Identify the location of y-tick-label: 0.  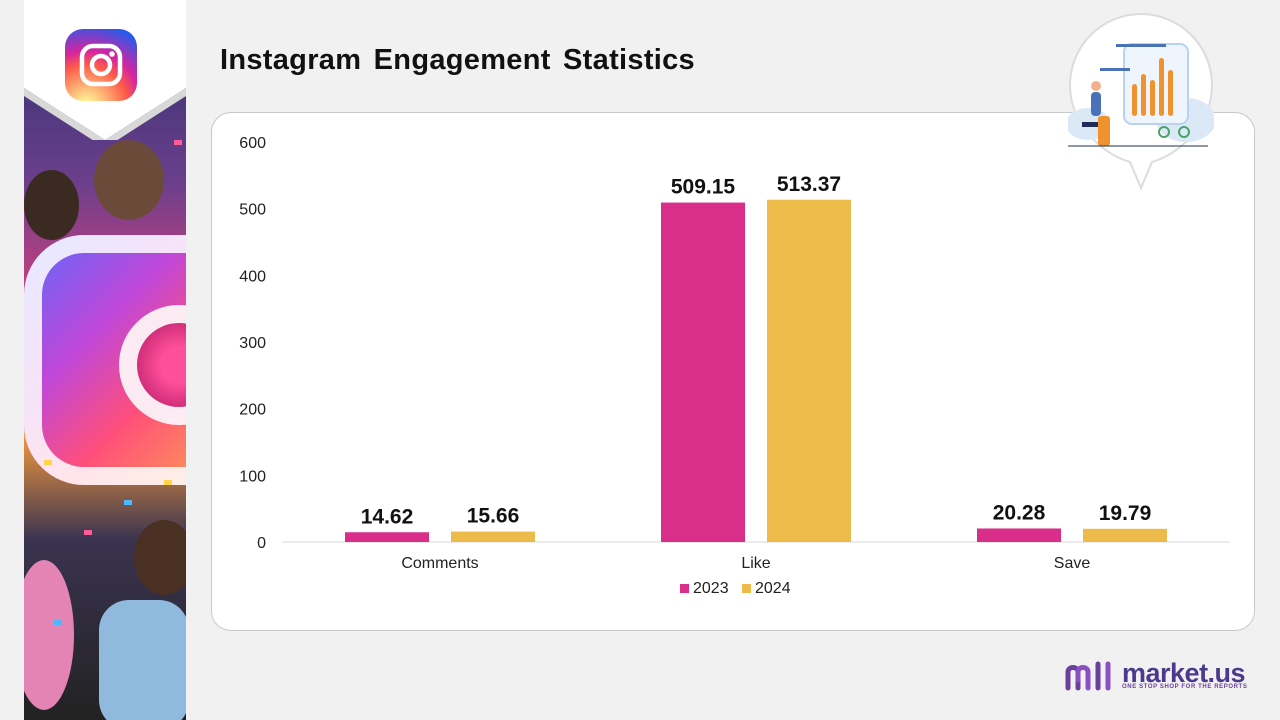
(261, 543).